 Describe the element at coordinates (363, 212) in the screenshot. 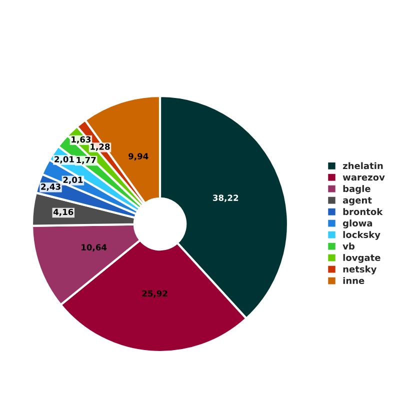

I see `legend-label: brontok` at that location.